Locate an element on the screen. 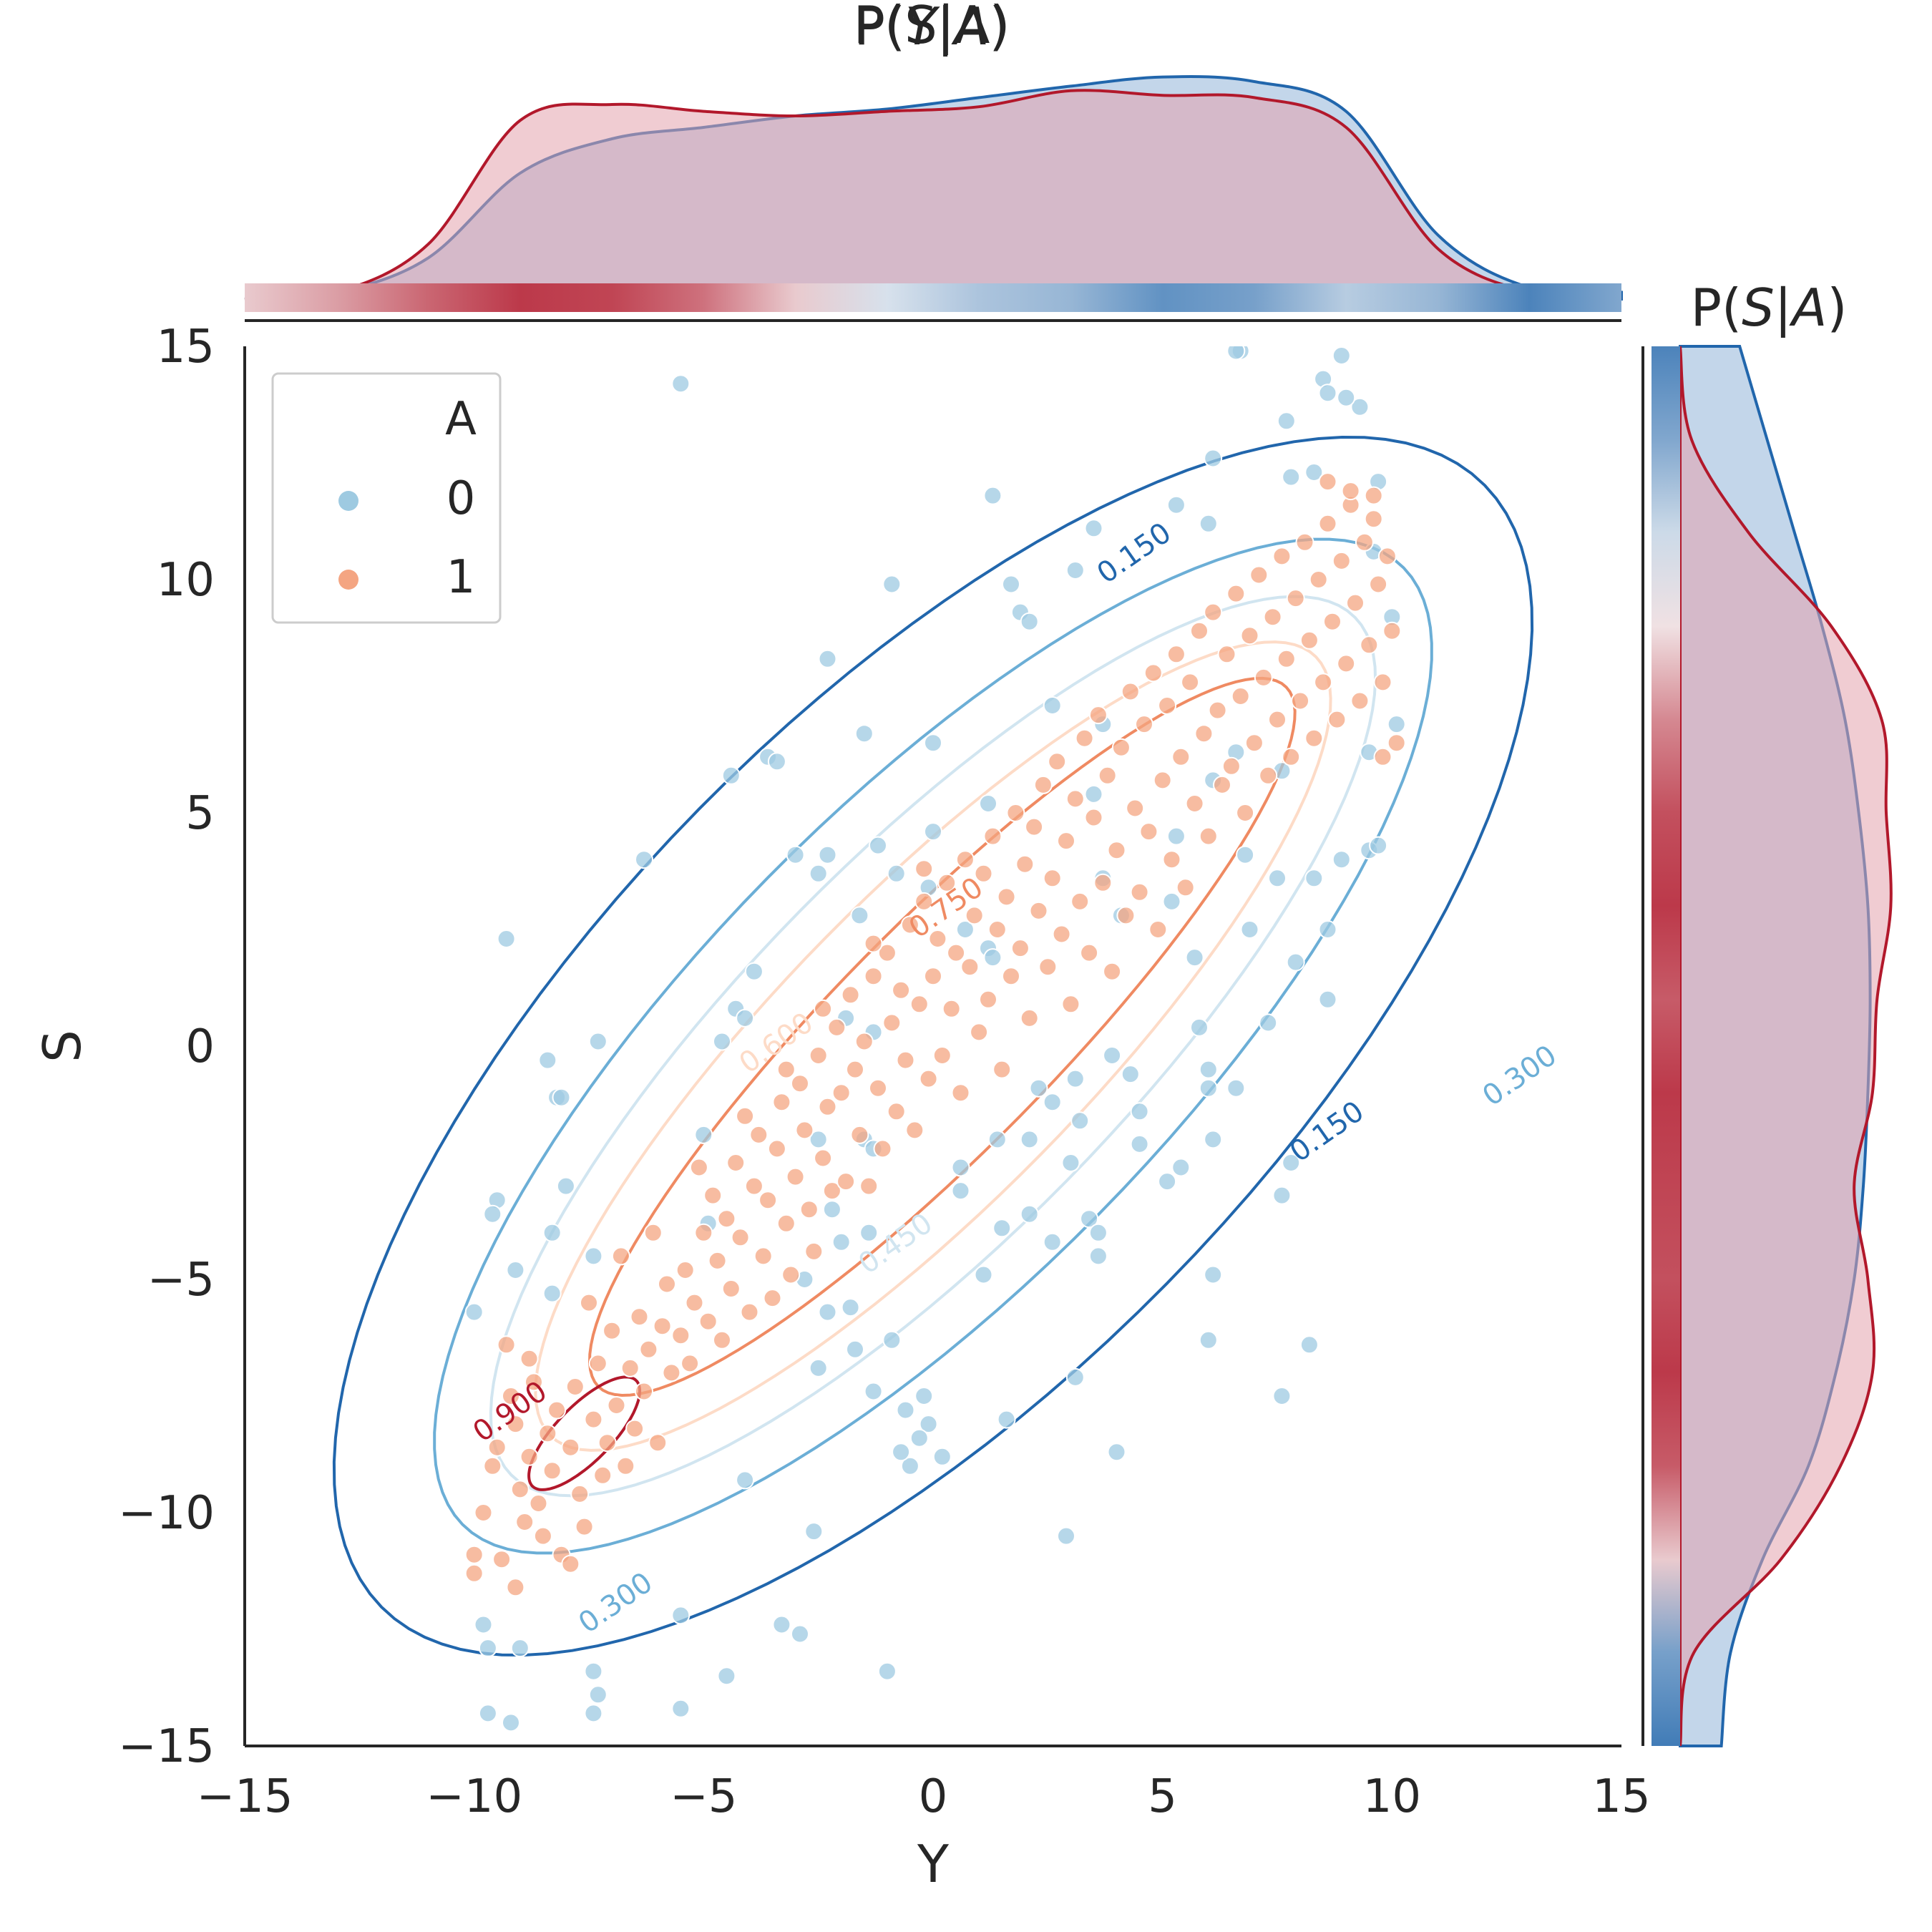  right-marginal-density is located at coordinates (1786, 1046).